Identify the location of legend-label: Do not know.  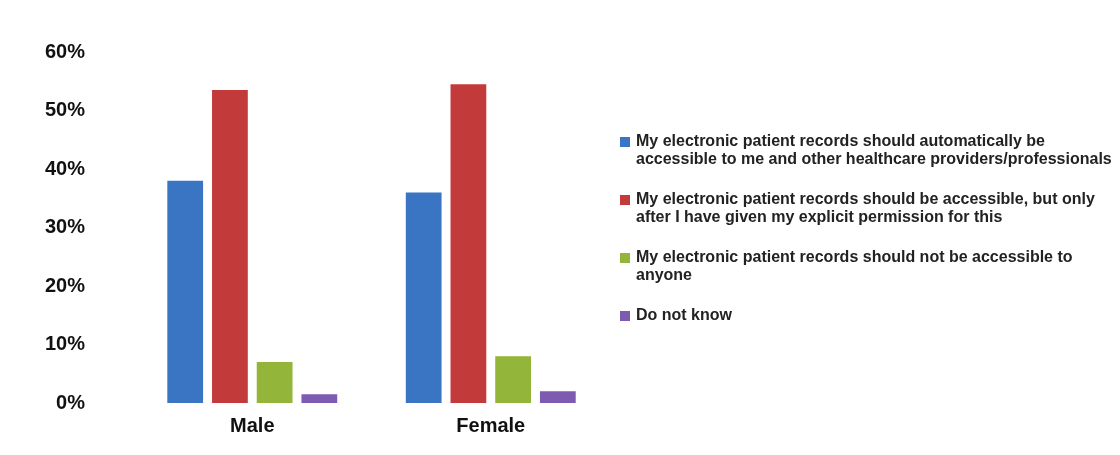
(684, 314).